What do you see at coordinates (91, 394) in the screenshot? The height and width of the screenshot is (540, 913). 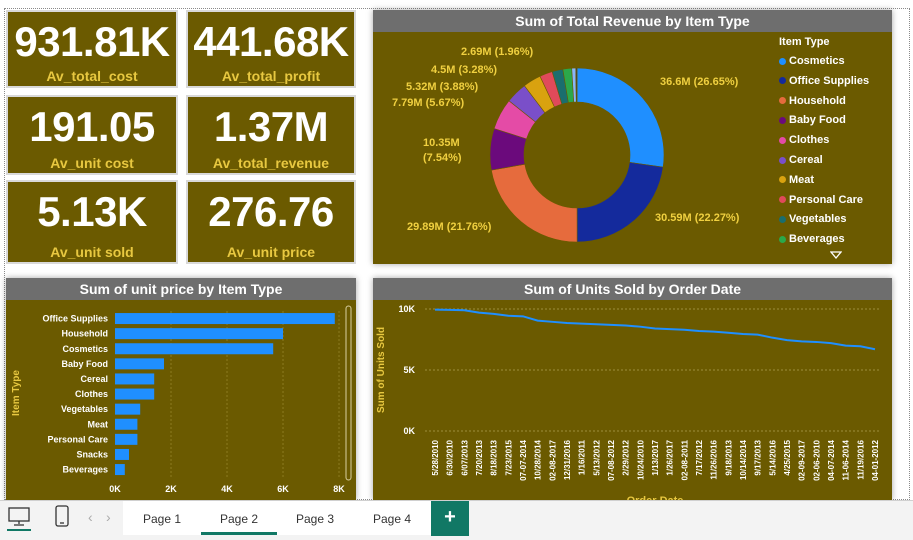 I see `y-category-label: Clothes` at bounding box center [91, 394].